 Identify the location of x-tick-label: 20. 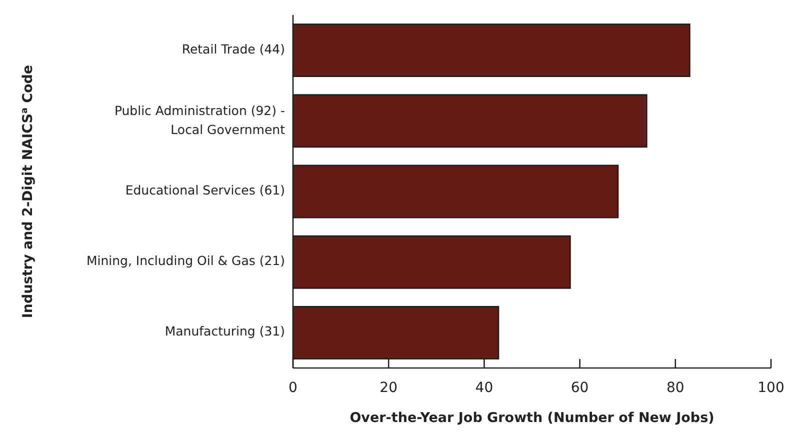
(389, 388).